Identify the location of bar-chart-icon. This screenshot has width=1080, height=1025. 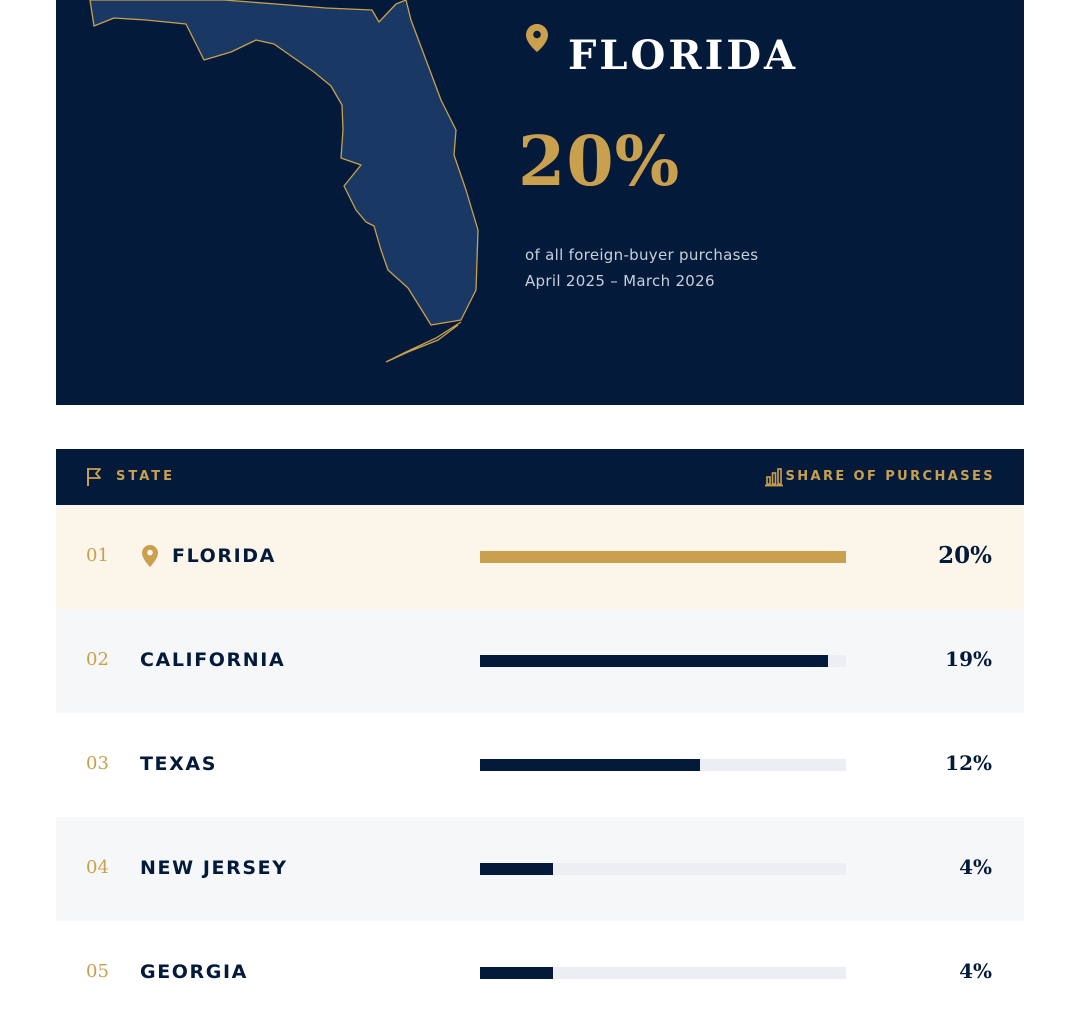
(774, 477).